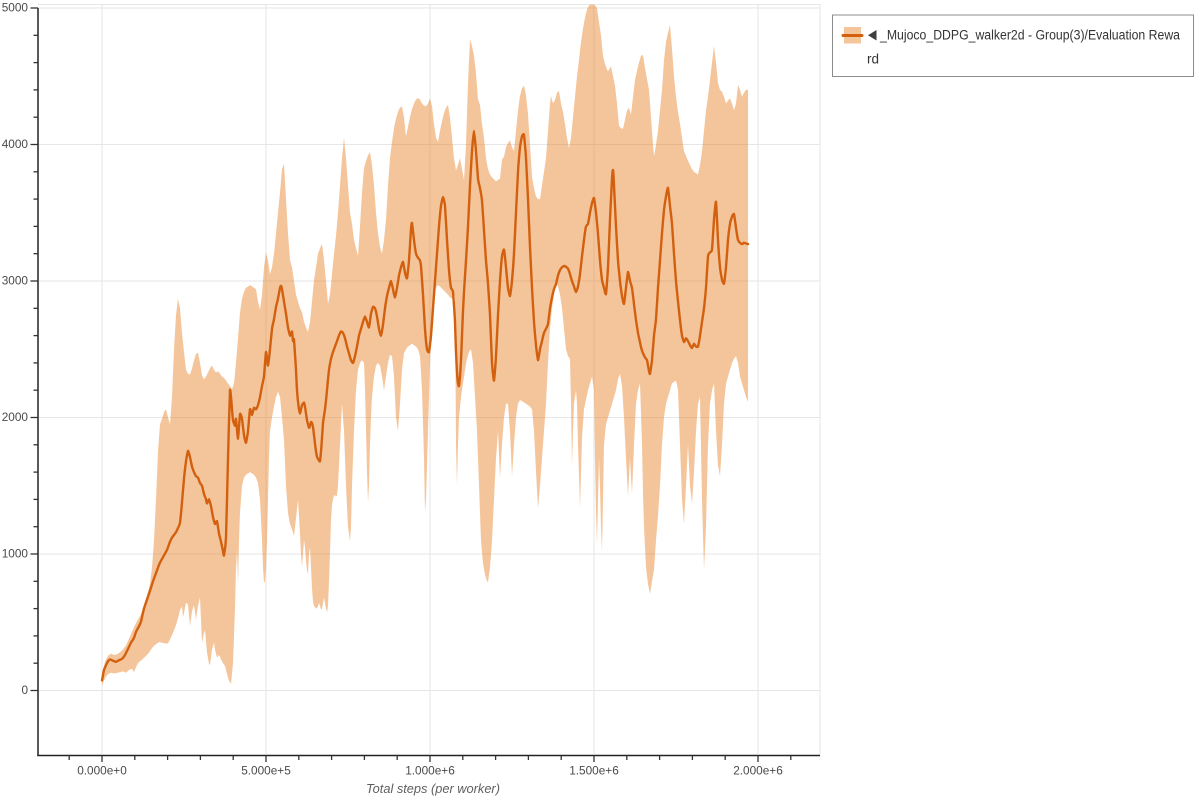 This screenshot has height=800, width=1200. I want to click on svg-text: 0.000e+0, so click(102, 771).